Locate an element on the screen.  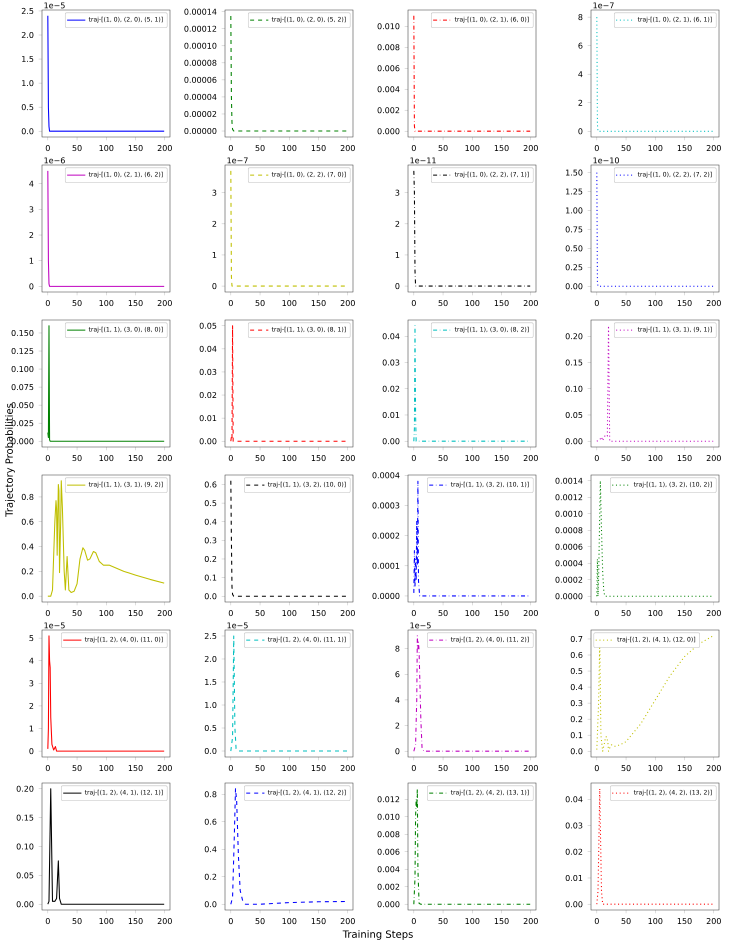
y-tick-label: 0.075 is located at coordinates (23, 387).